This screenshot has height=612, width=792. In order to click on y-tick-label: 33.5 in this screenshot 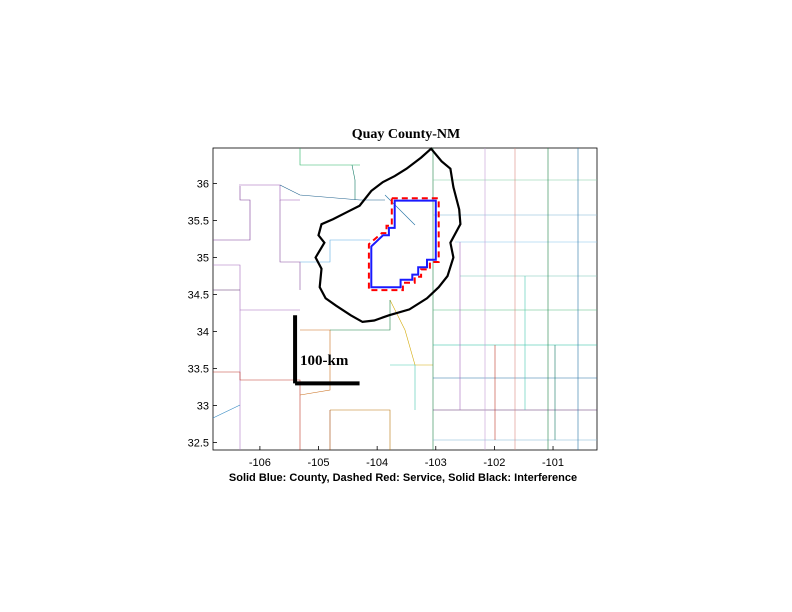, I will do `click(198, 370)`.